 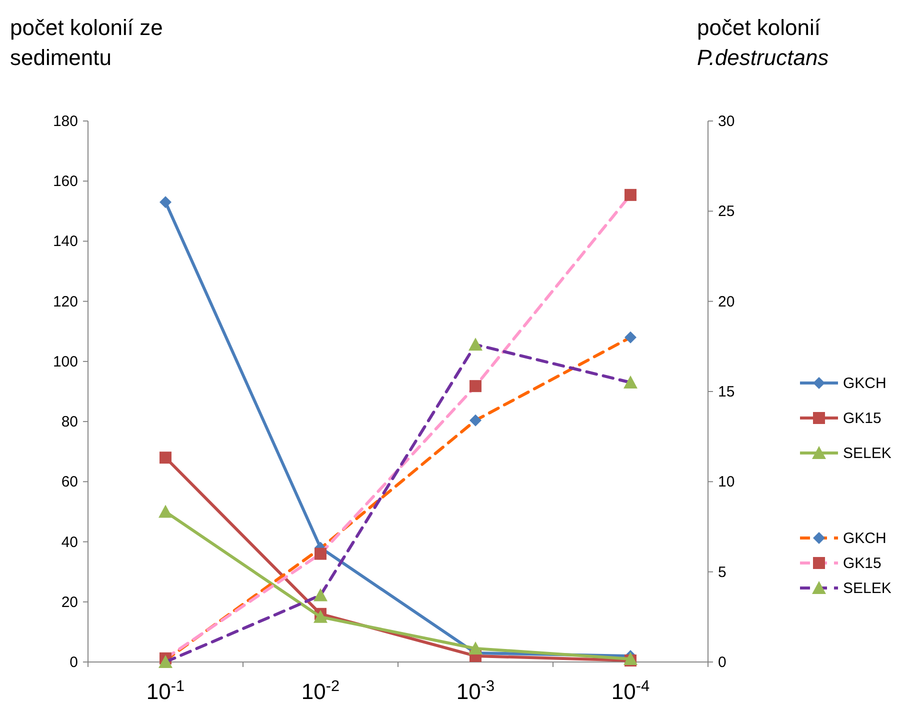 I want to click on y-tick-label: 60, so click(x=69, y=482).